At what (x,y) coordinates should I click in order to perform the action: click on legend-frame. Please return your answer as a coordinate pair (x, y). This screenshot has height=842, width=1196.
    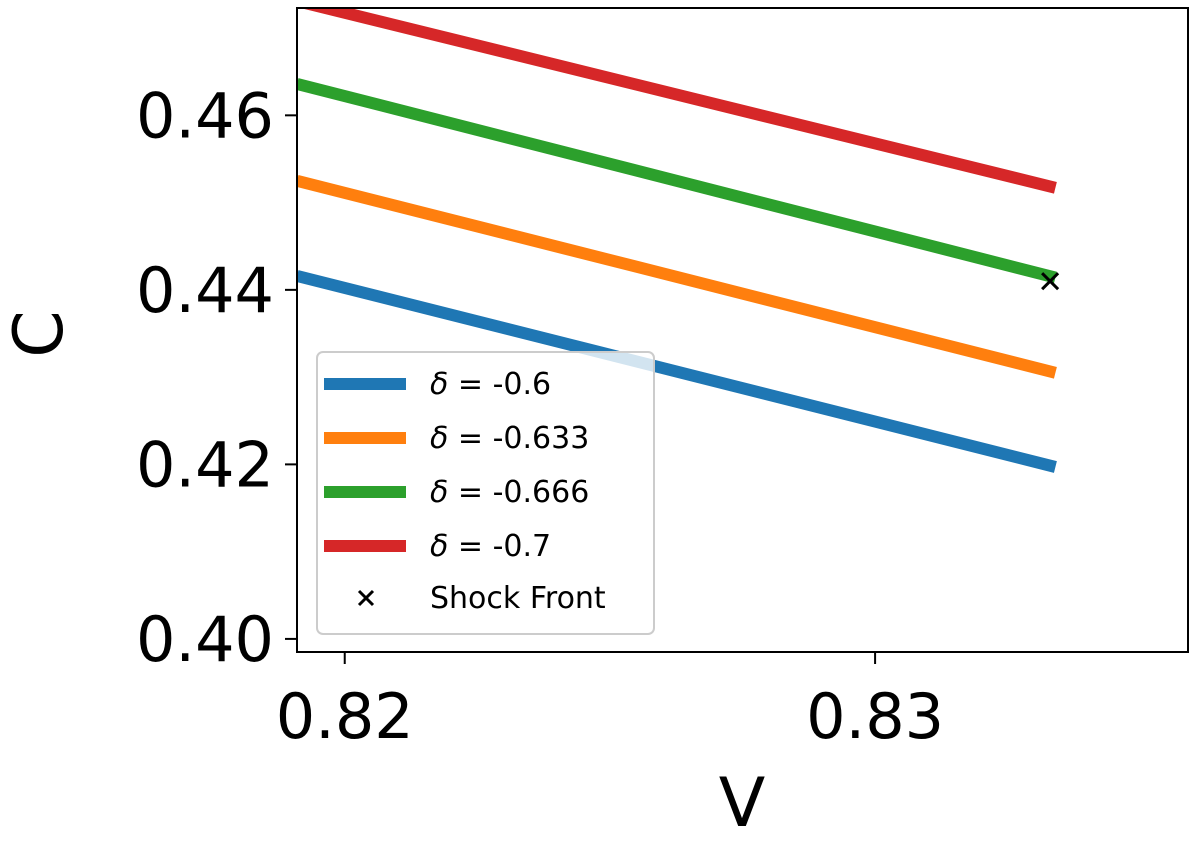
    Looking at the image, I should click on (485, 493).